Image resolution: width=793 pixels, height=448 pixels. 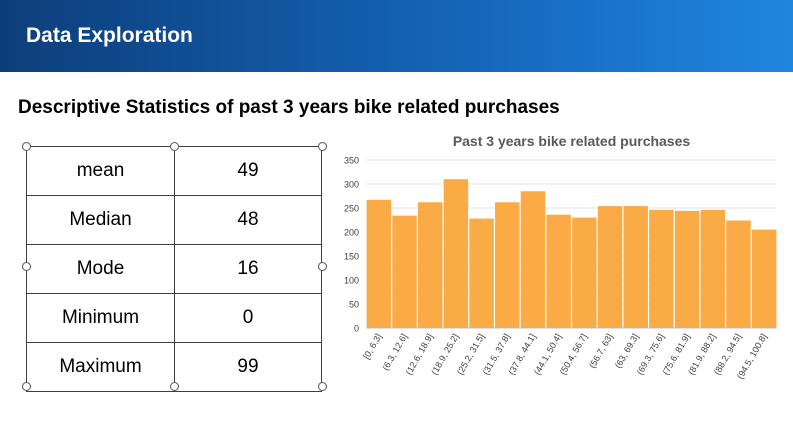 I want to click on resize-handle-top-right, so click(x=322, y=146).